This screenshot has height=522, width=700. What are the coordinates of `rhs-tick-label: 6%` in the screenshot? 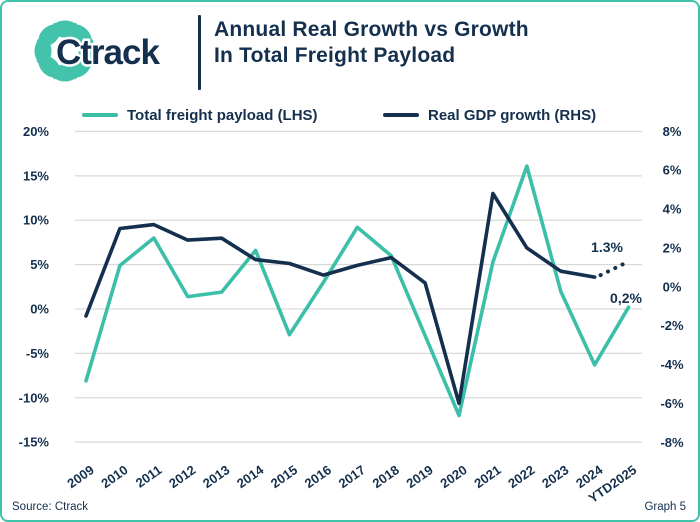 It's located at (672, 170).